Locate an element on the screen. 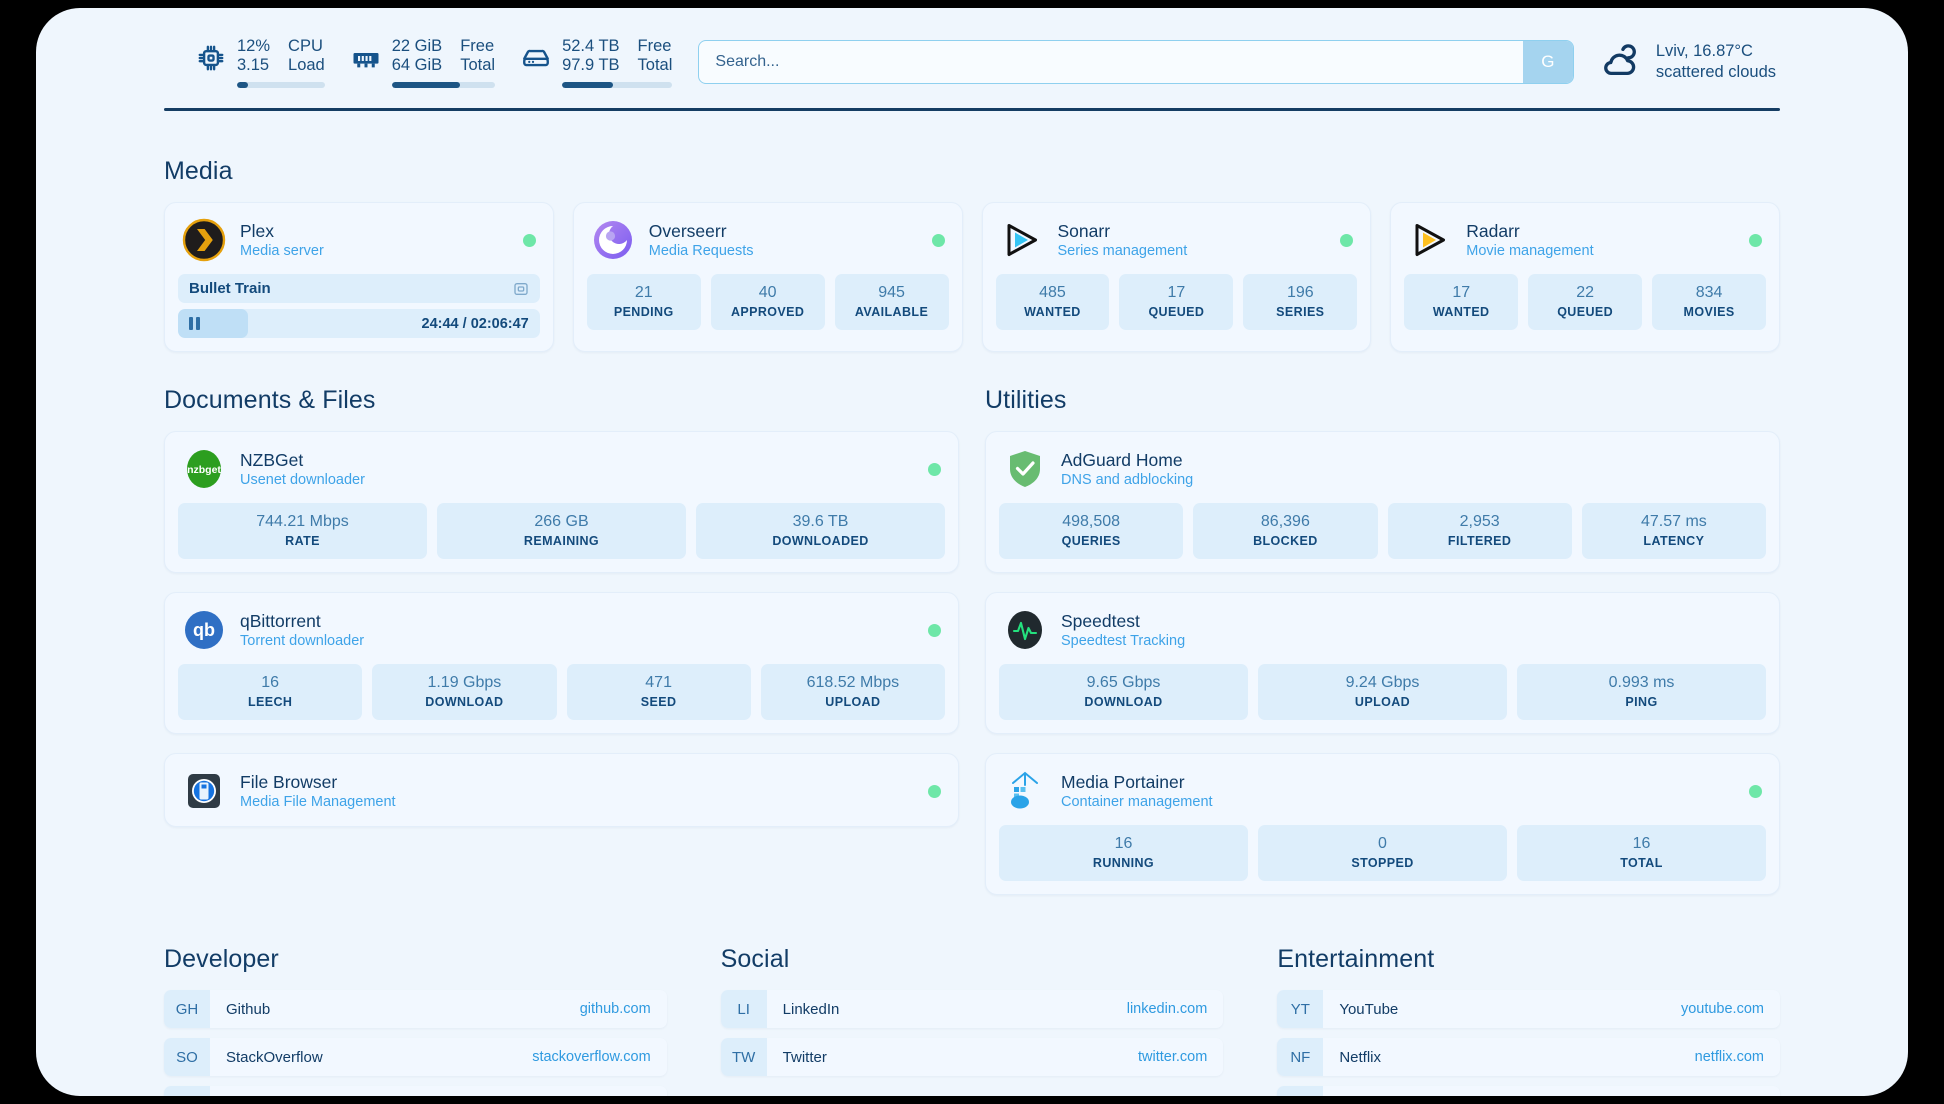 This screenshot has width=1944, height=1104. resource-memory: 22 GiB 64 GiB Free Total is located at coordinates (423, 62).